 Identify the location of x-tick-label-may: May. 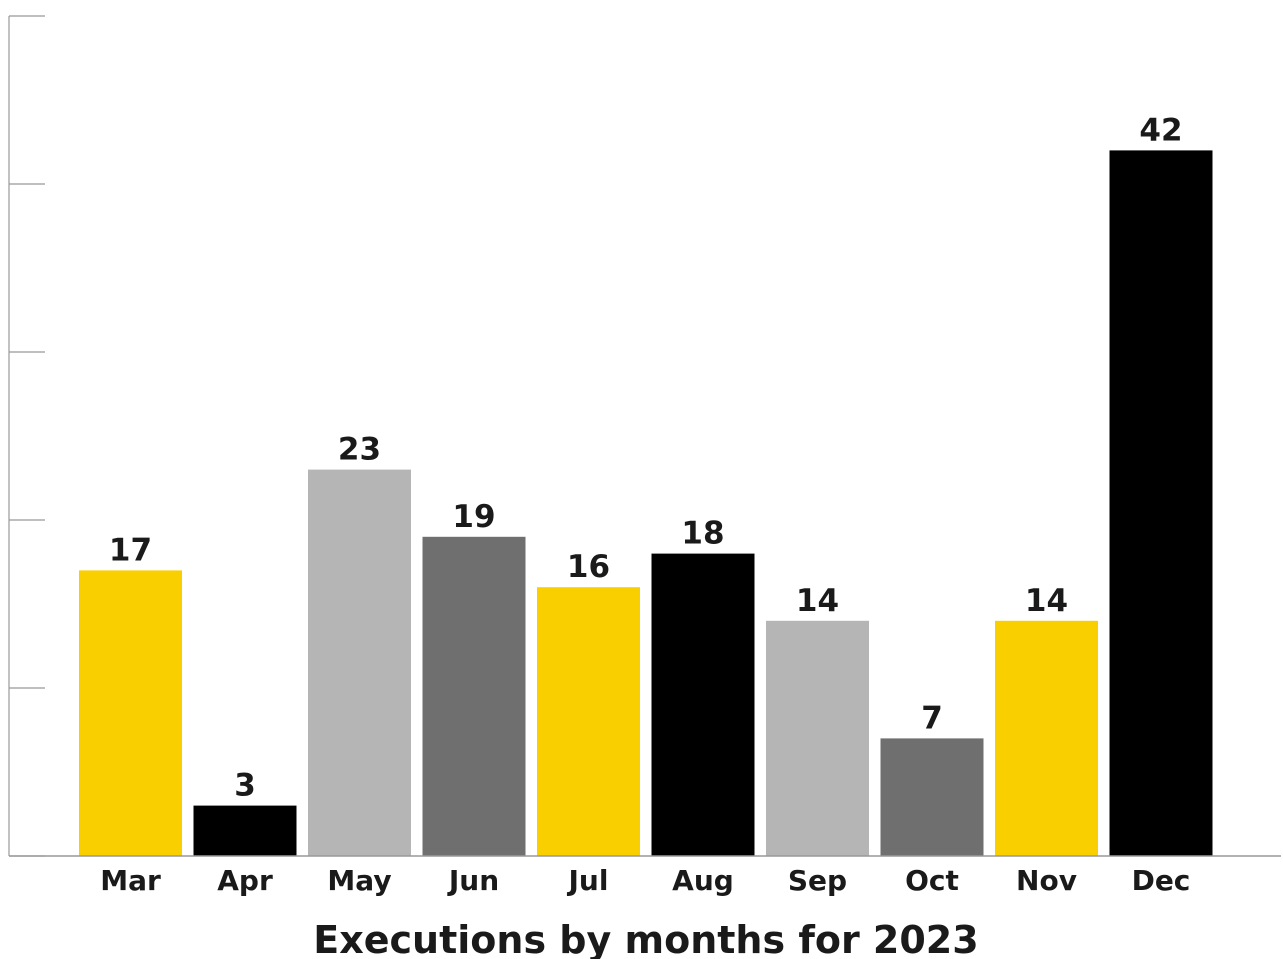
(359, 880).